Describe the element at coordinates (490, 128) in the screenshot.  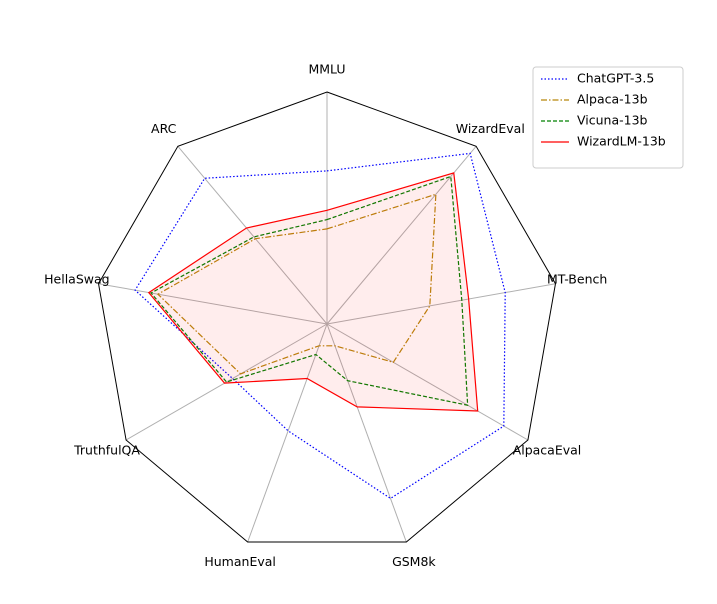
I see `axis-label: WizardEval` at that location.